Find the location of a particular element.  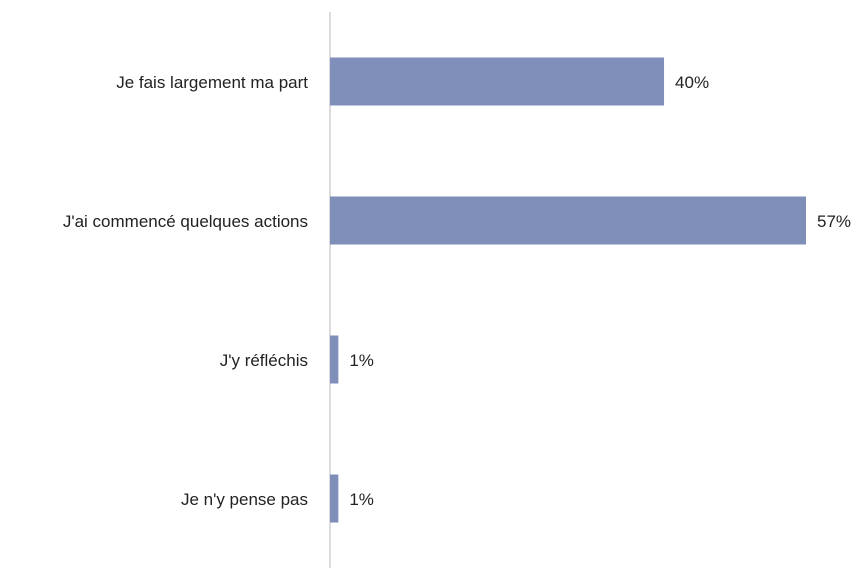

category-label: J'ai commencé quelques actions is located at coordinates (185, 221).